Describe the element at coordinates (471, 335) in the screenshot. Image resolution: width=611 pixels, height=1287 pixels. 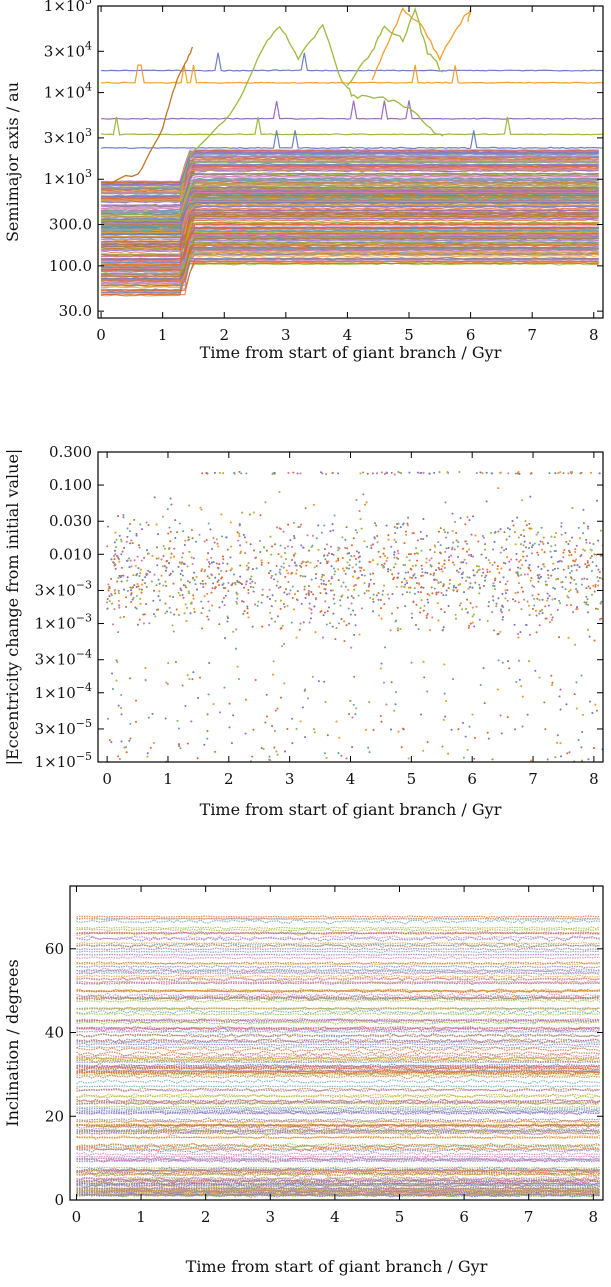
I see `x-tick-label: 6` at that location.